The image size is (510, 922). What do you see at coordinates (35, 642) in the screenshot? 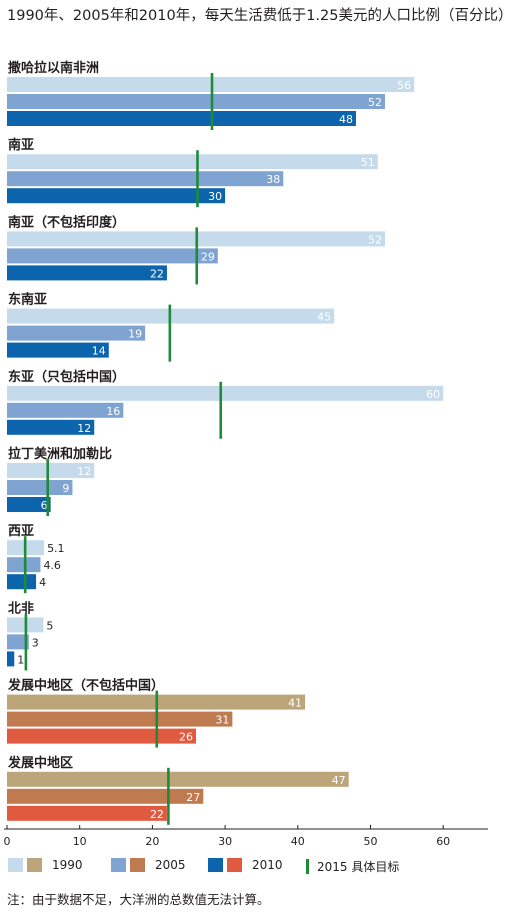
I see `data-label-7-2005: 3` at bounding box center [35, 642].